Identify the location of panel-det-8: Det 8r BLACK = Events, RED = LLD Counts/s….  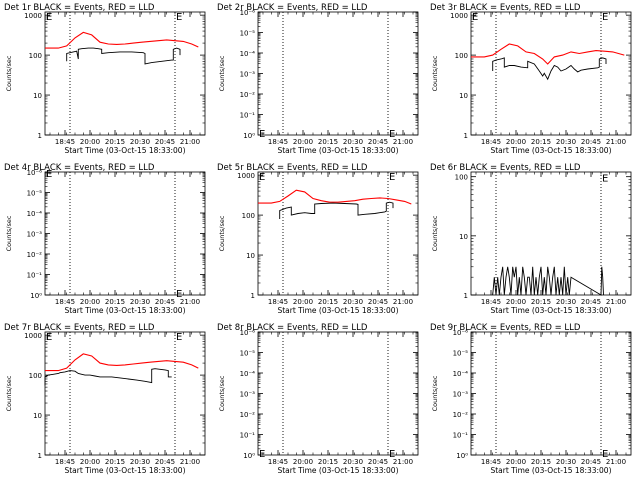
(318, 399).